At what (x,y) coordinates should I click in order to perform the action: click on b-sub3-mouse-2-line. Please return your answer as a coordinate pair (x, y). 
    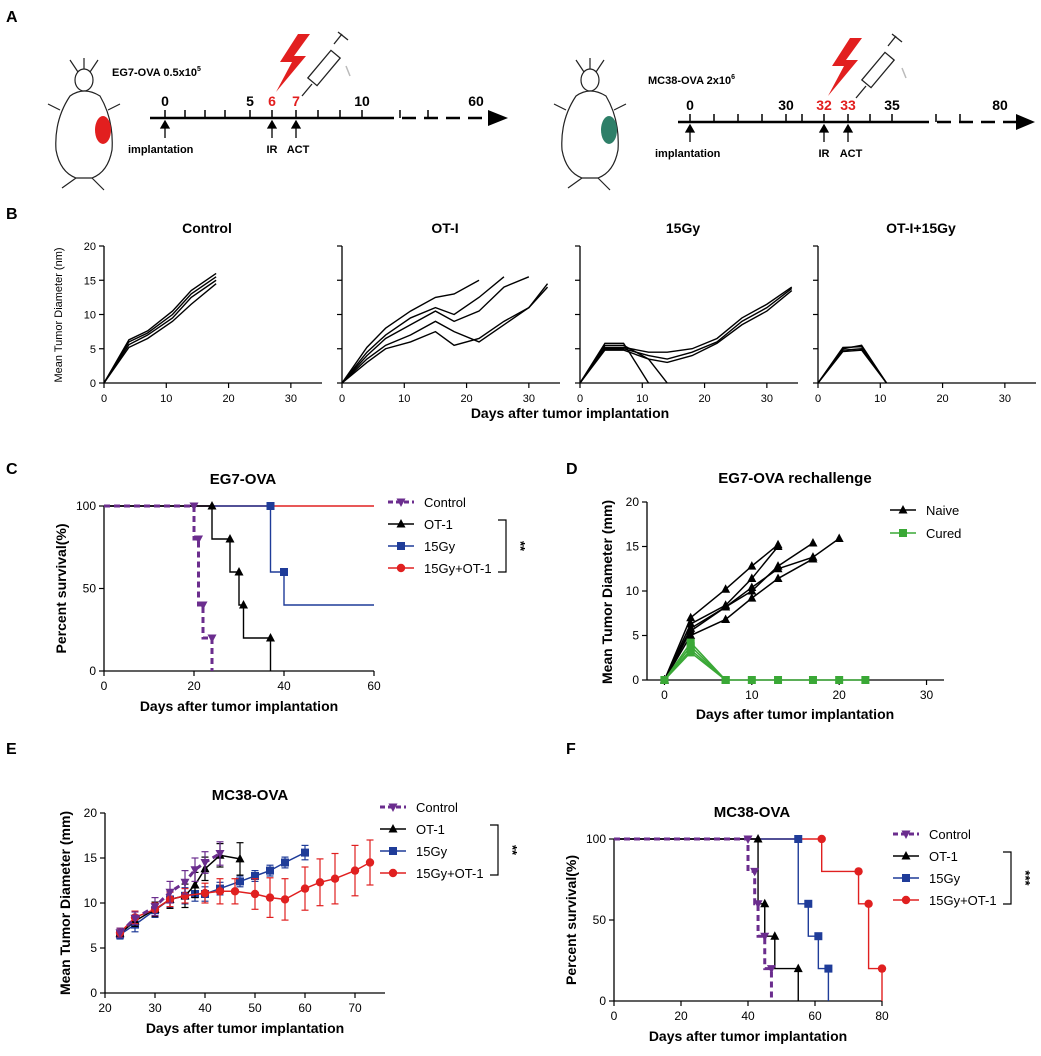
    Looking at the image, I should click on (852, 366).